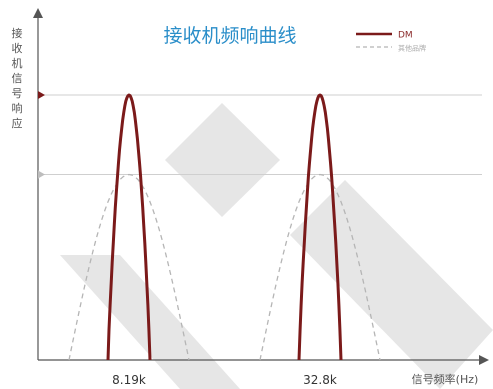 Image resolution: width=493 pixels, height=389 pixels. I want to click on legend: DM 其他品牌, so click(391, 42).